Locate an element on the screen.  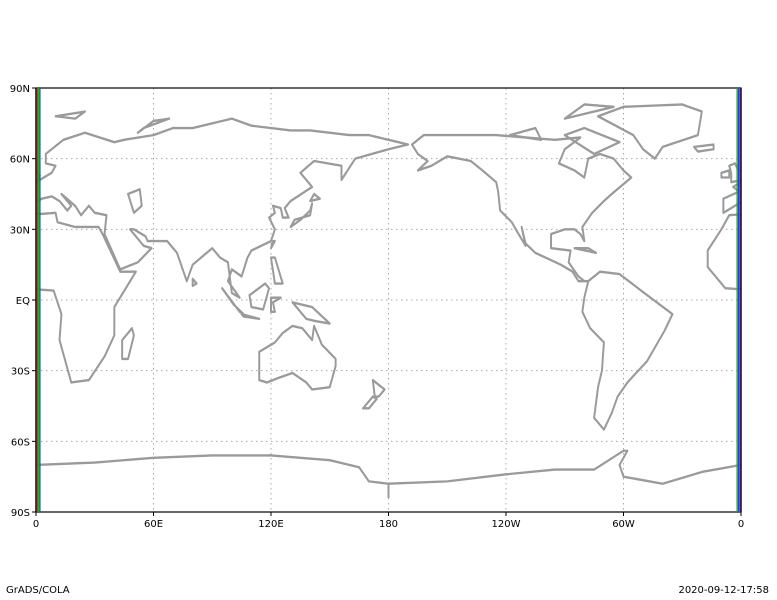
x-axis: 0 60E 120E 180 120W 60W 0 is located at coordinates (388, 521).